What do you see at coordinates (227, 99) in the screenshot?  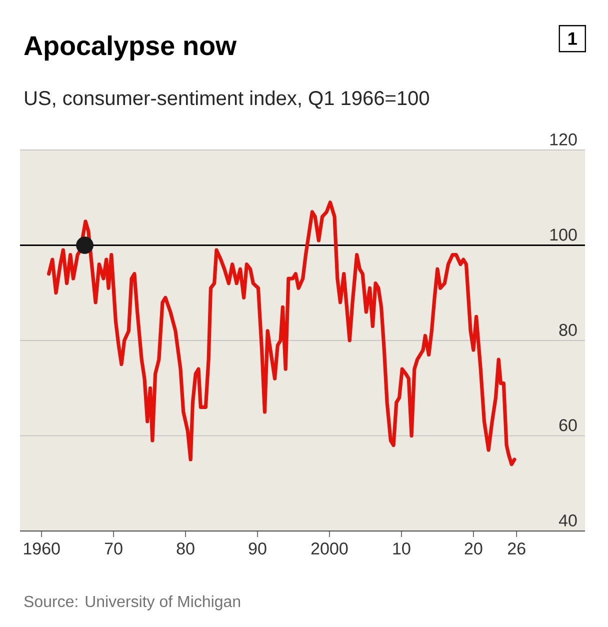 I see `chart-subtitle: US, consumer-sentiment index, Q1 1966=100` at bounding box center [227, 99].